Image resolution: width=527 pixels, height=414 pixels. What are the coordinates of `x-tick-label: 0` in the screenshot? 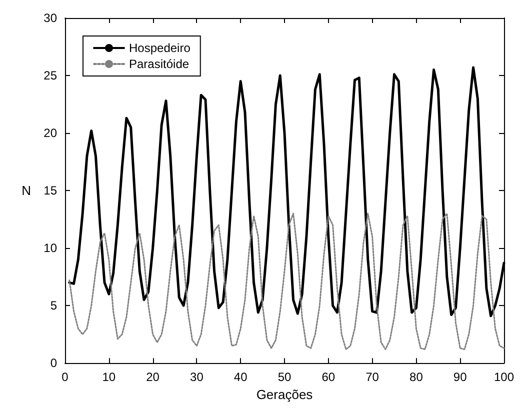 It's located at (65, 377).